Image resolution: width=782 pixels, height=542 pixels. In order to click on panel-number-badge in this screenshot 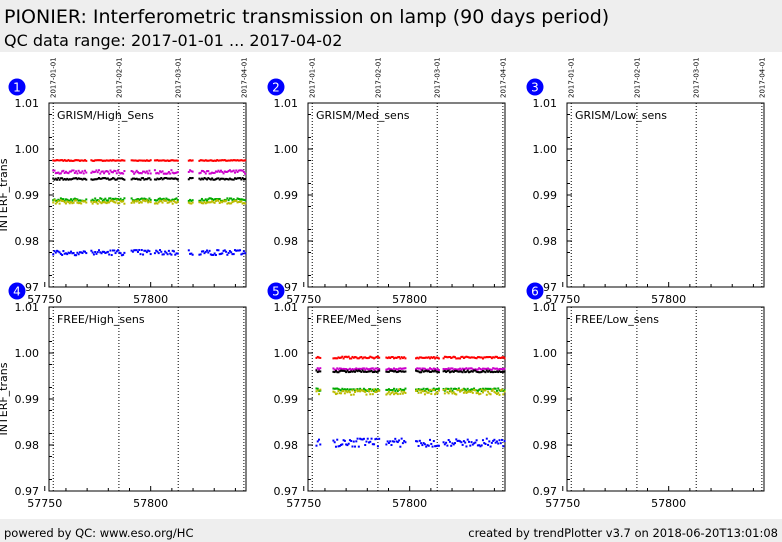, I will do `click(276, 87)`.